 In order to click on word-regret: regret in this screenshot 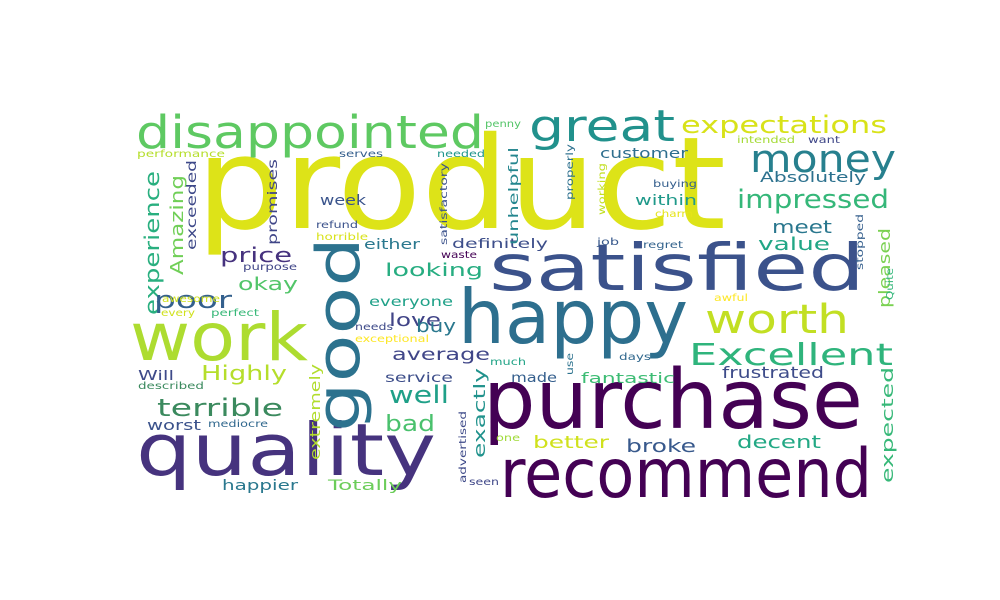, I will do `click(663, 245)`.